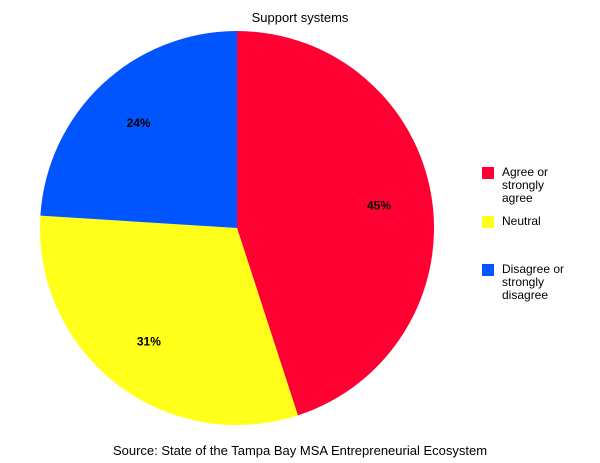  I want to click on pie-label-agree: 45%, so click(379, 206).